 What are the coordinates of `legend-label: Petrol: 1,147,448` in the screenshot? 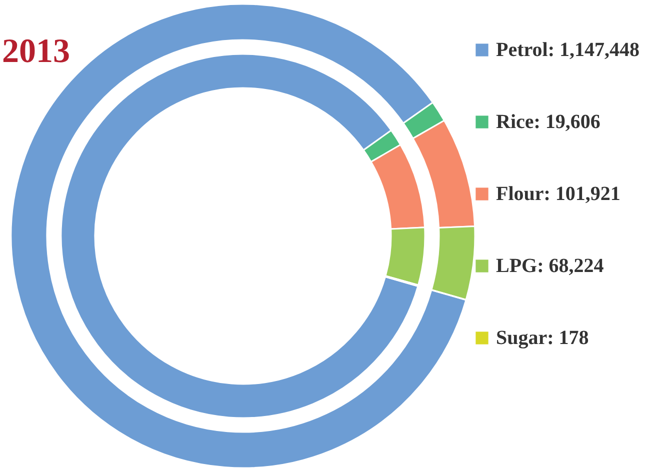 It's located at (568, 50).